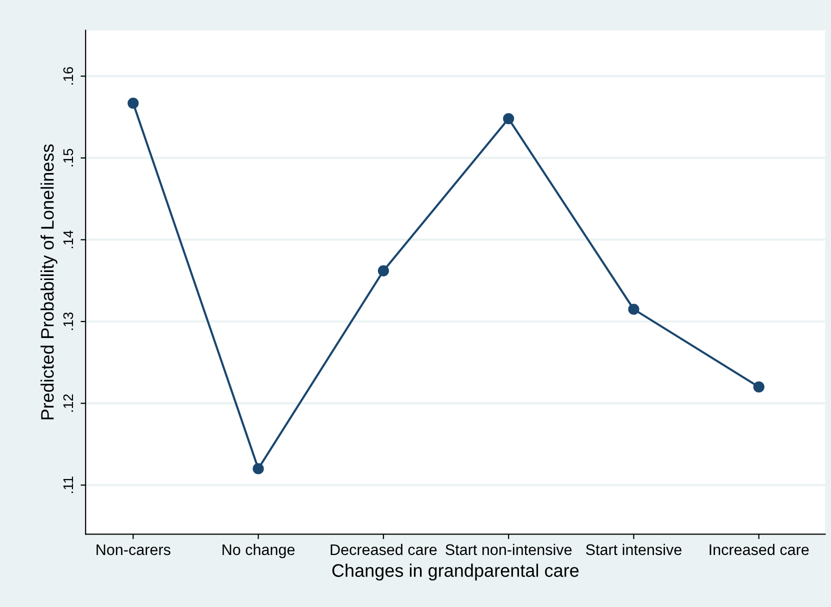  I want to click on x-tick-label: Increased care, so click(759, 550).